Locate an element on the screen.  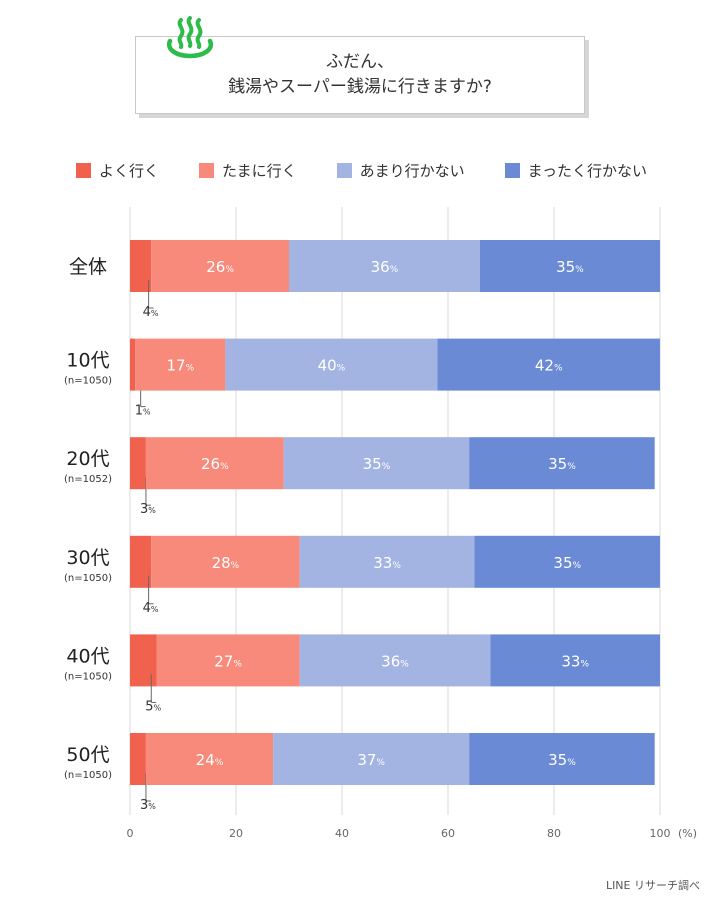
legend-label-tamani: たまに行く is located at coordinates (259, 170).